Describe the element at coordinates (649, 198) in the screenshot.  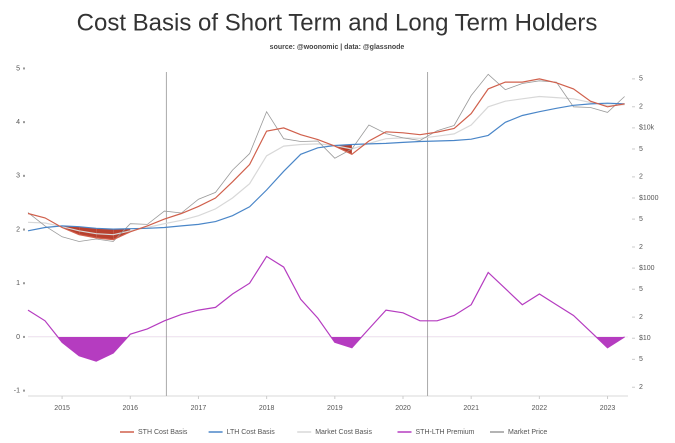
I see `y2-tick-label: $1000` at that location.